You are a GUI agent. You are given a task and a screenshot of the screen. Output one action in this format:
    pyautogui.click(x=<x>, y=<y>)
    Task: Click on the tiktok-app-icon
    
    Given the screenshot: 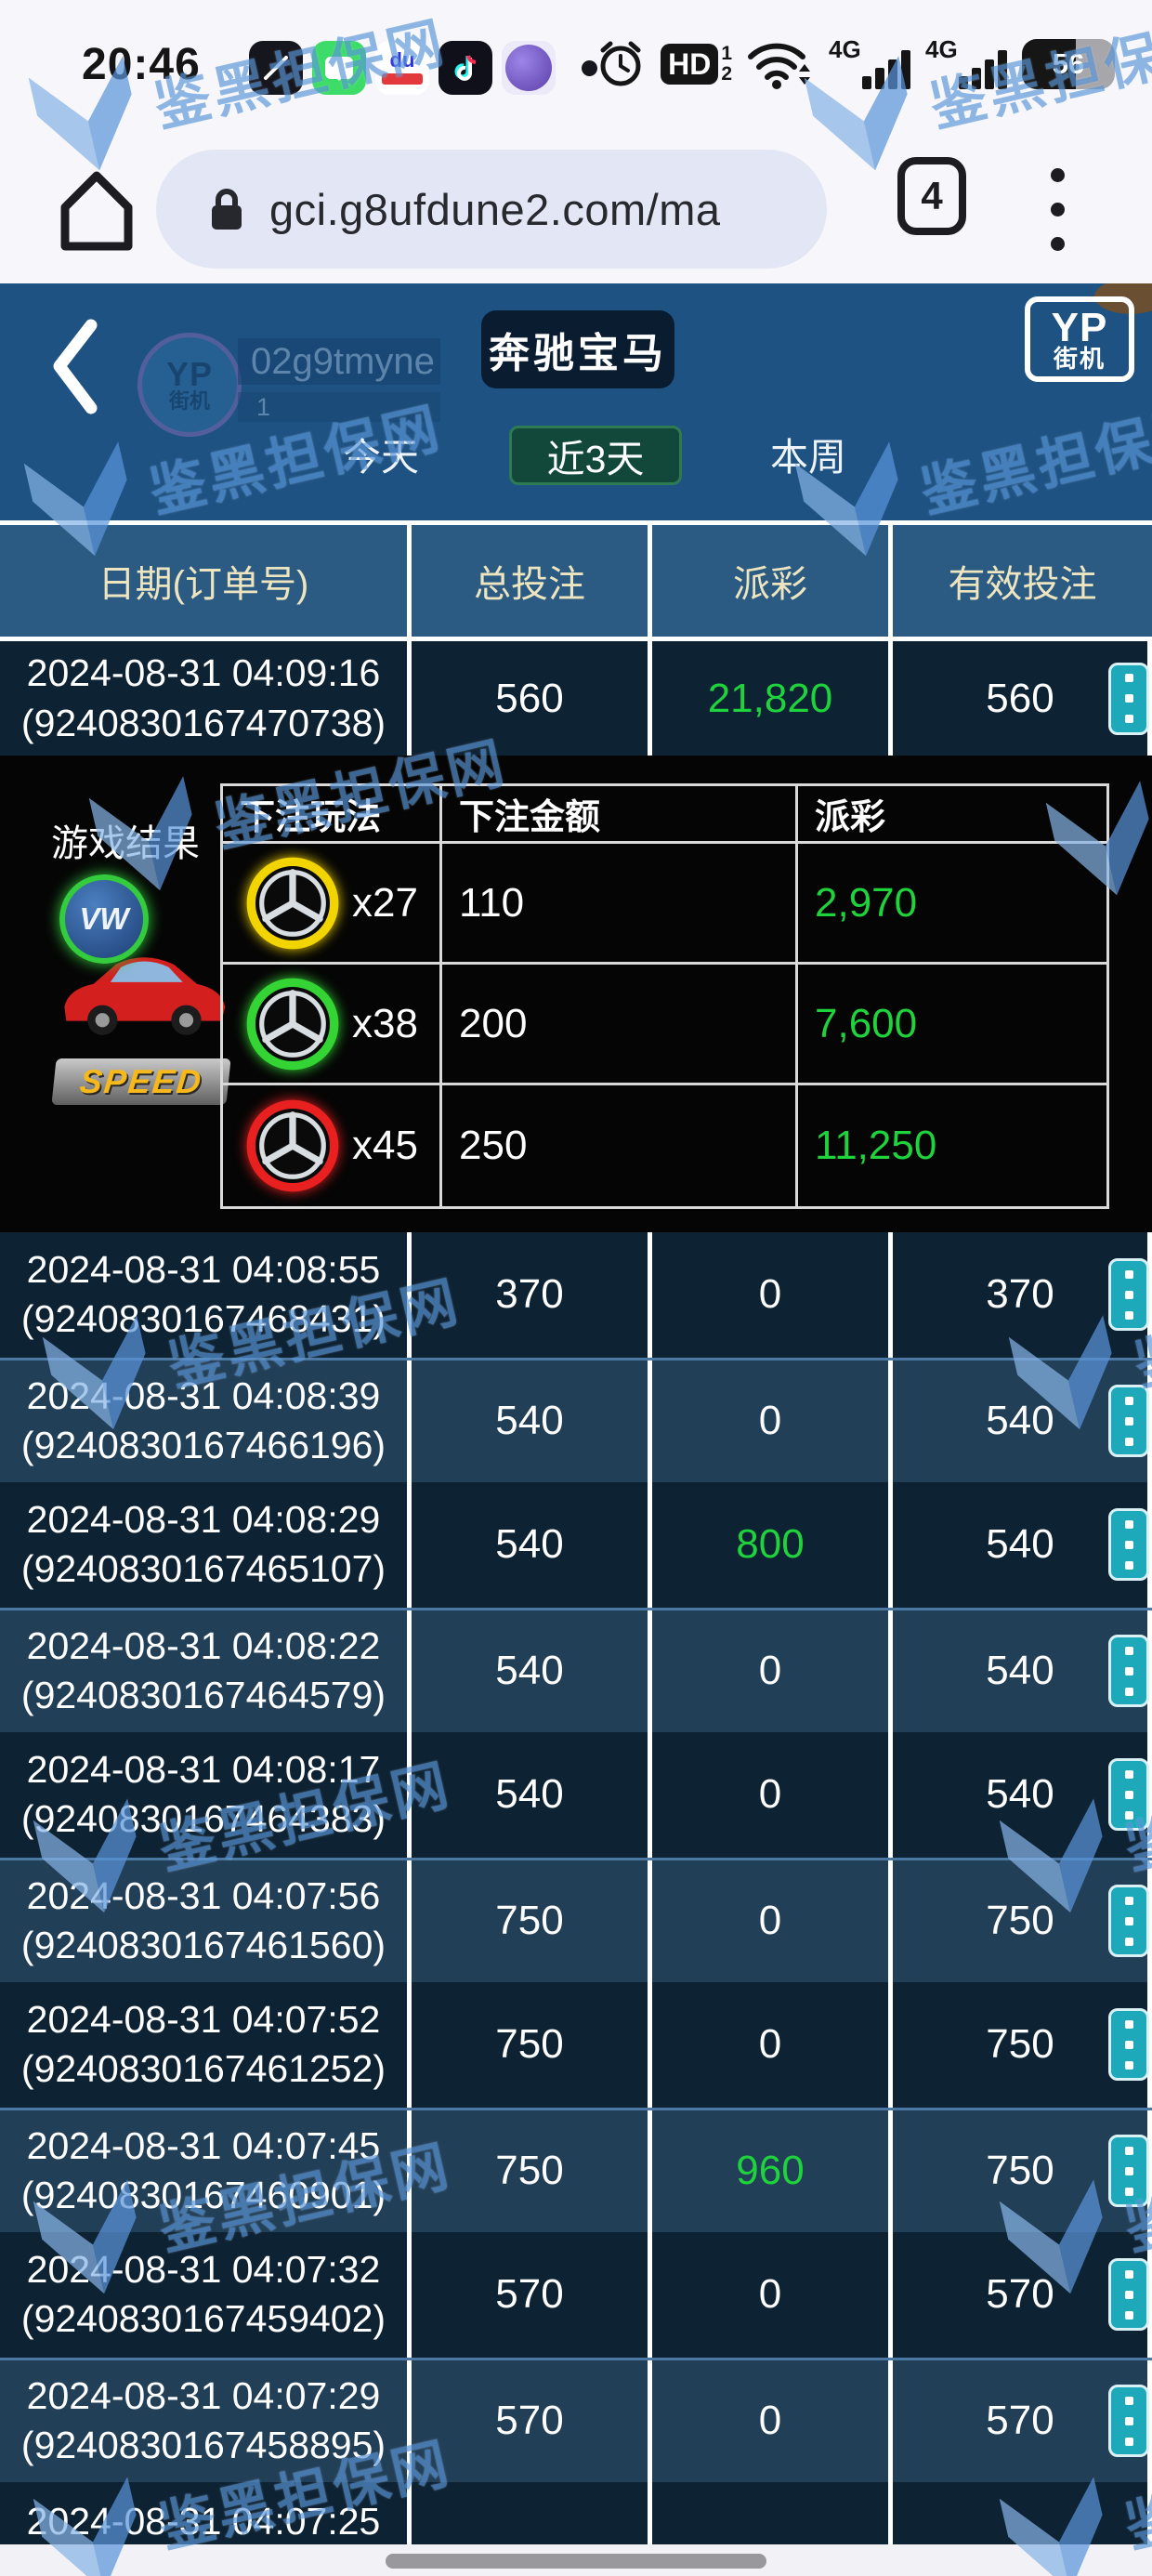 What is the action you would take?
    pyautogui.click(x=465, y=68)
    